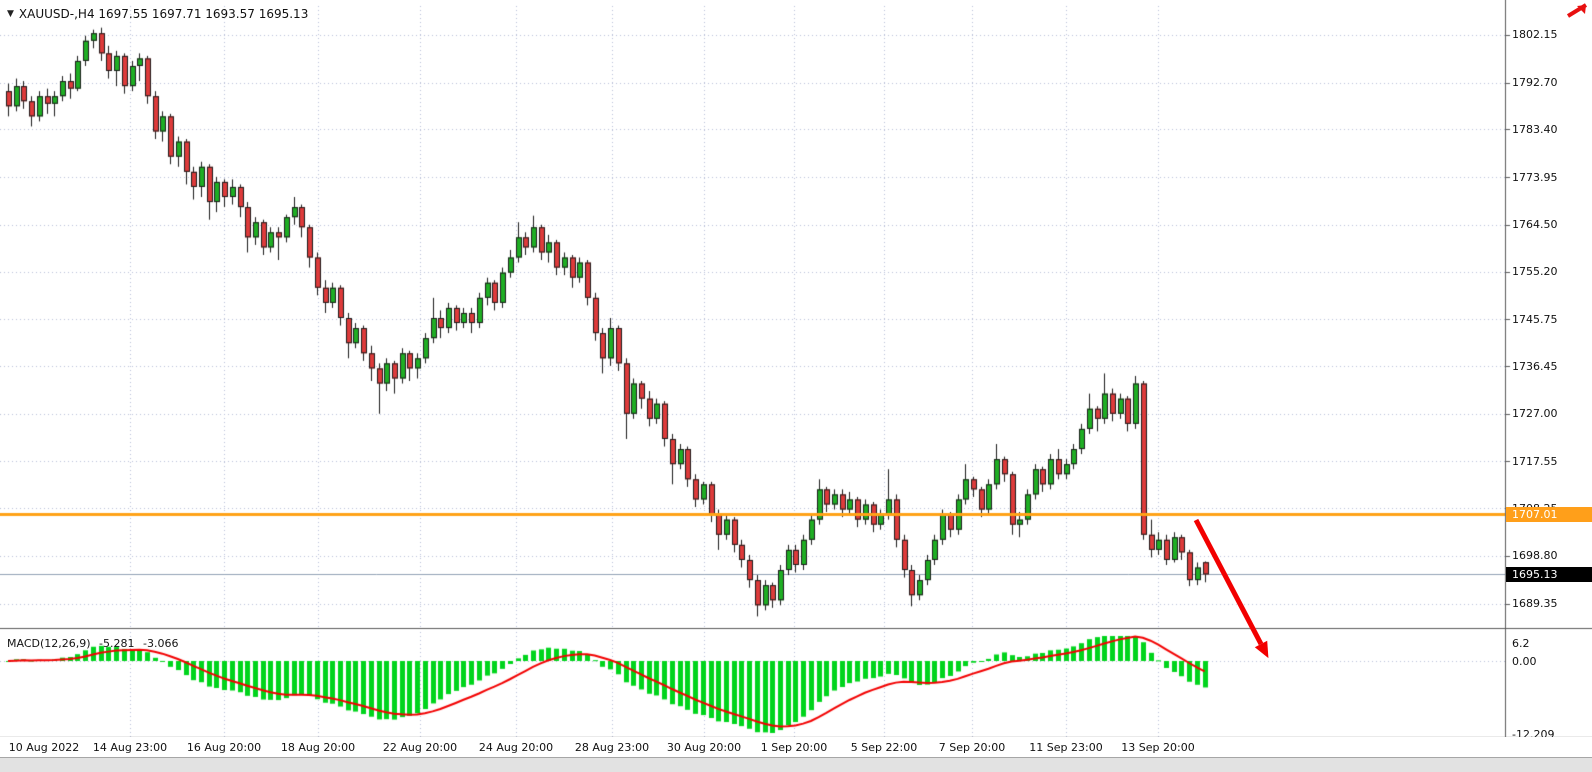  I want to click on price-tick-label: 1736.45, so click(1535, 366).